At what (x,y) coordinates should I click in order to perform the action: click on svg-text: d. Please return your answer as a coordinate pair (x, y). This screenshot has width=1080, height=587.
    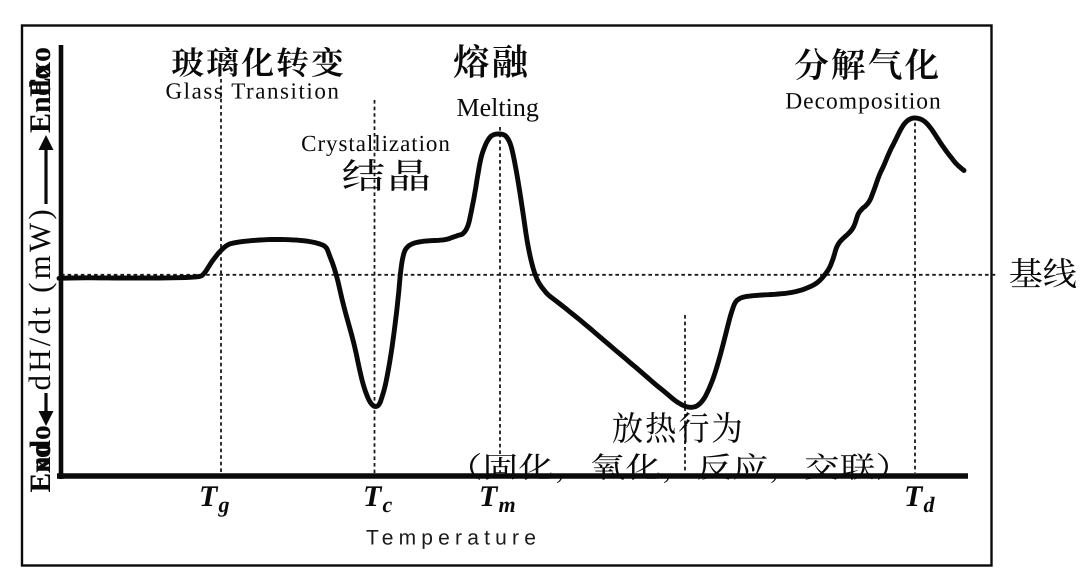
    Looking at the image, I should click on (930, 504).